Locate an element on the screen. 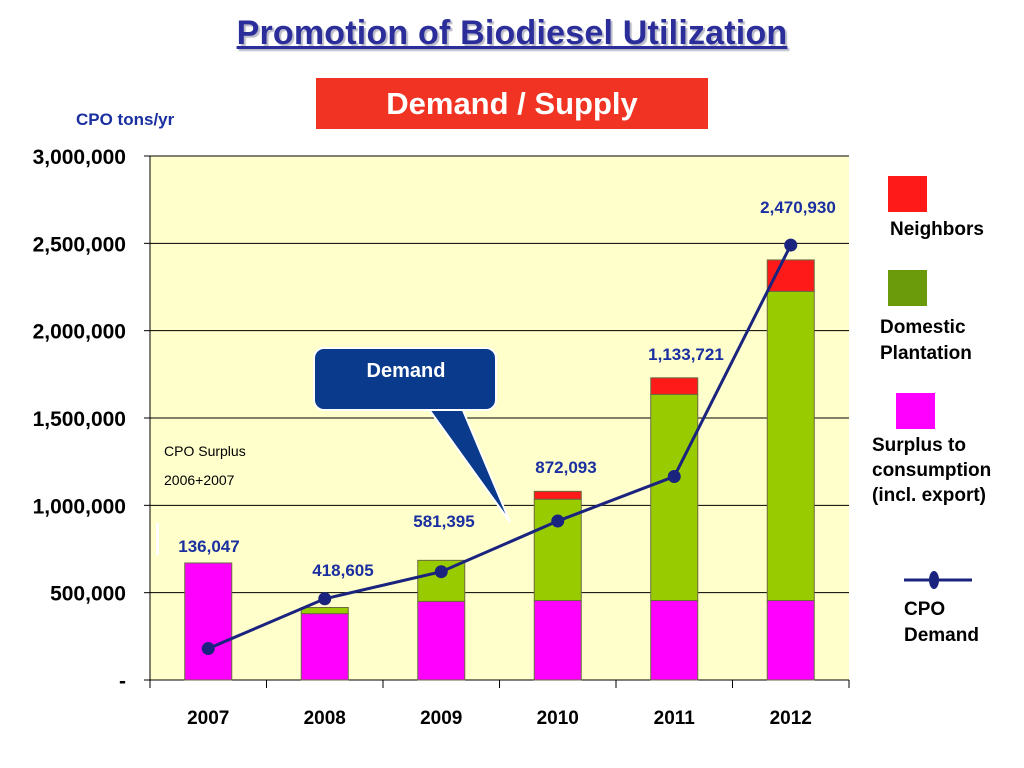 Image resolution: width=1024 pixels, height=768 pixels. legend-swatch-domestic is located at coordinates (907, 288).